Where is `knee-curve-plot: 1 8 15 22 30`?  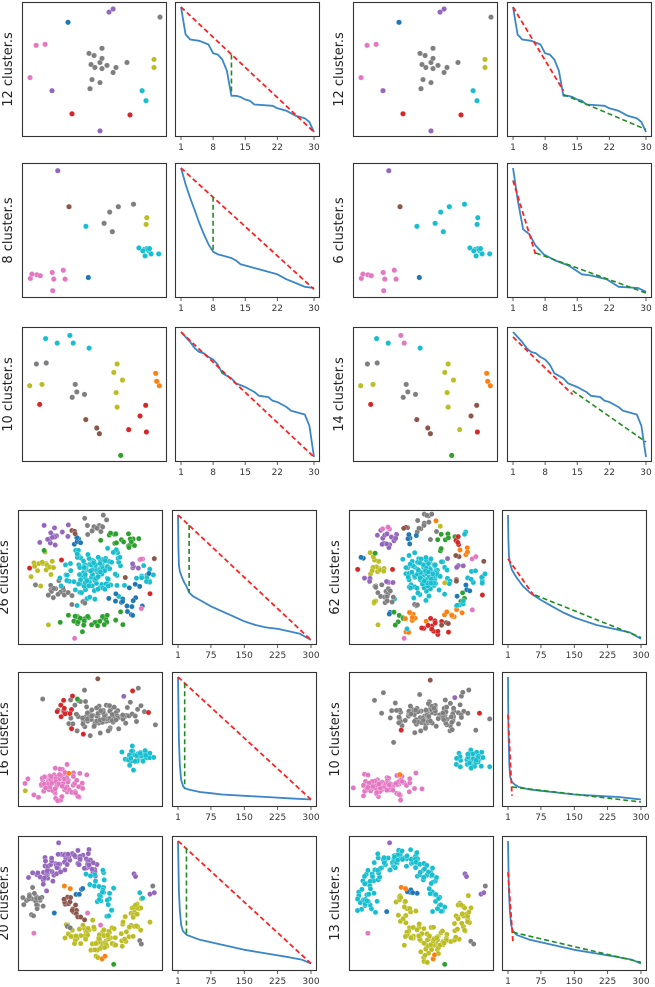
knee-curve-plot: 1 8 15 22 30 is located at coordinates (579, 238).